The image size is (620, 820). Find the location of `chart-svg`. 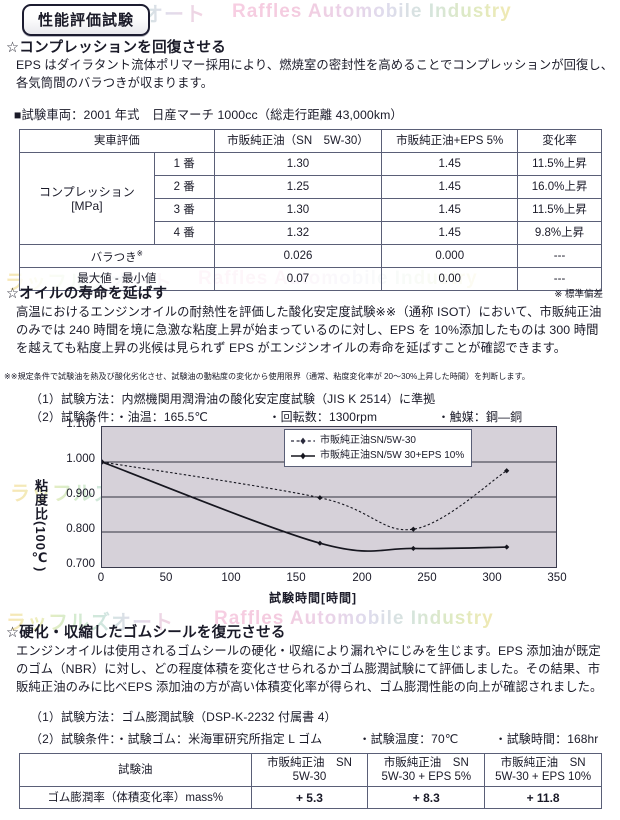

chart-svg is located at coordinates (327, 505).